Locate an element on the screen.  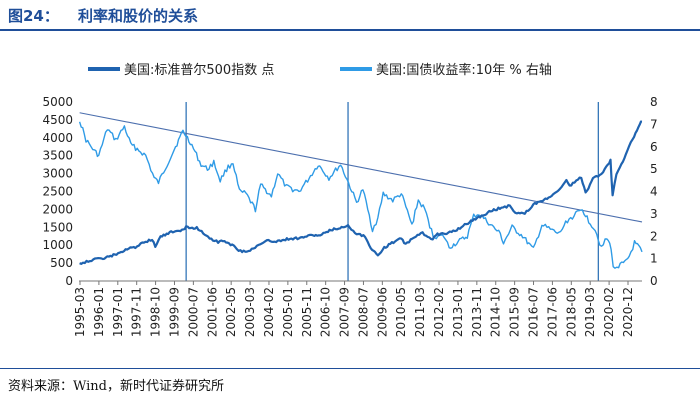
y-left-tick-label: 4000 is located at coordinates (57, 138).